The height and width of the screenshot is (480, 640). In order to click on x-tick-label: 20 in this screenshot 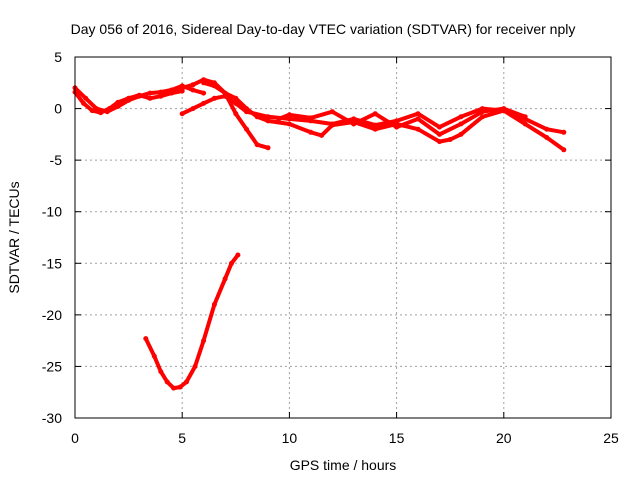, I will do `click(504, 438)`.